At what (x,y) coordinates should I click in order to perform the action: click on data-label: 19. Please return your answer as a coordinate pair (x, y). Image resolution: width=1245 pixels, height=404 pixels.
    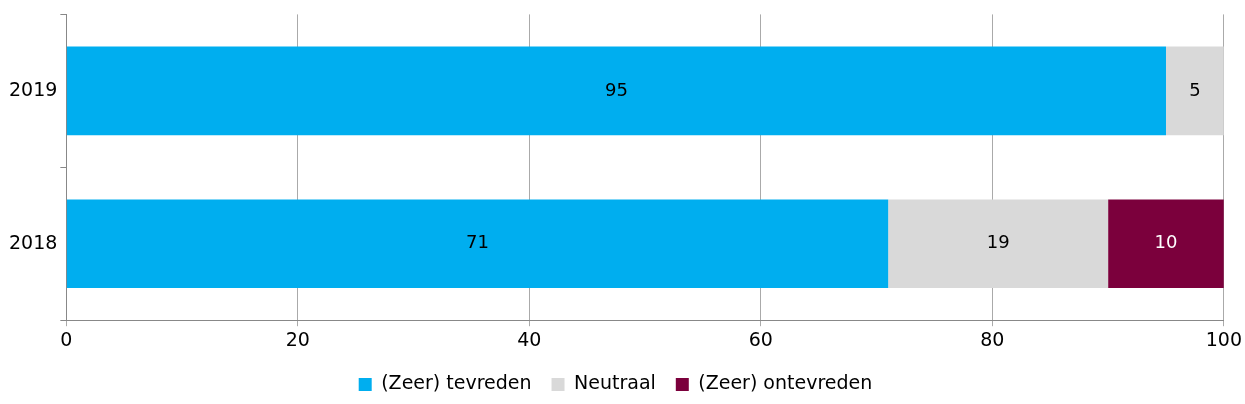
    Looking at the image, I should click on (998, 242).